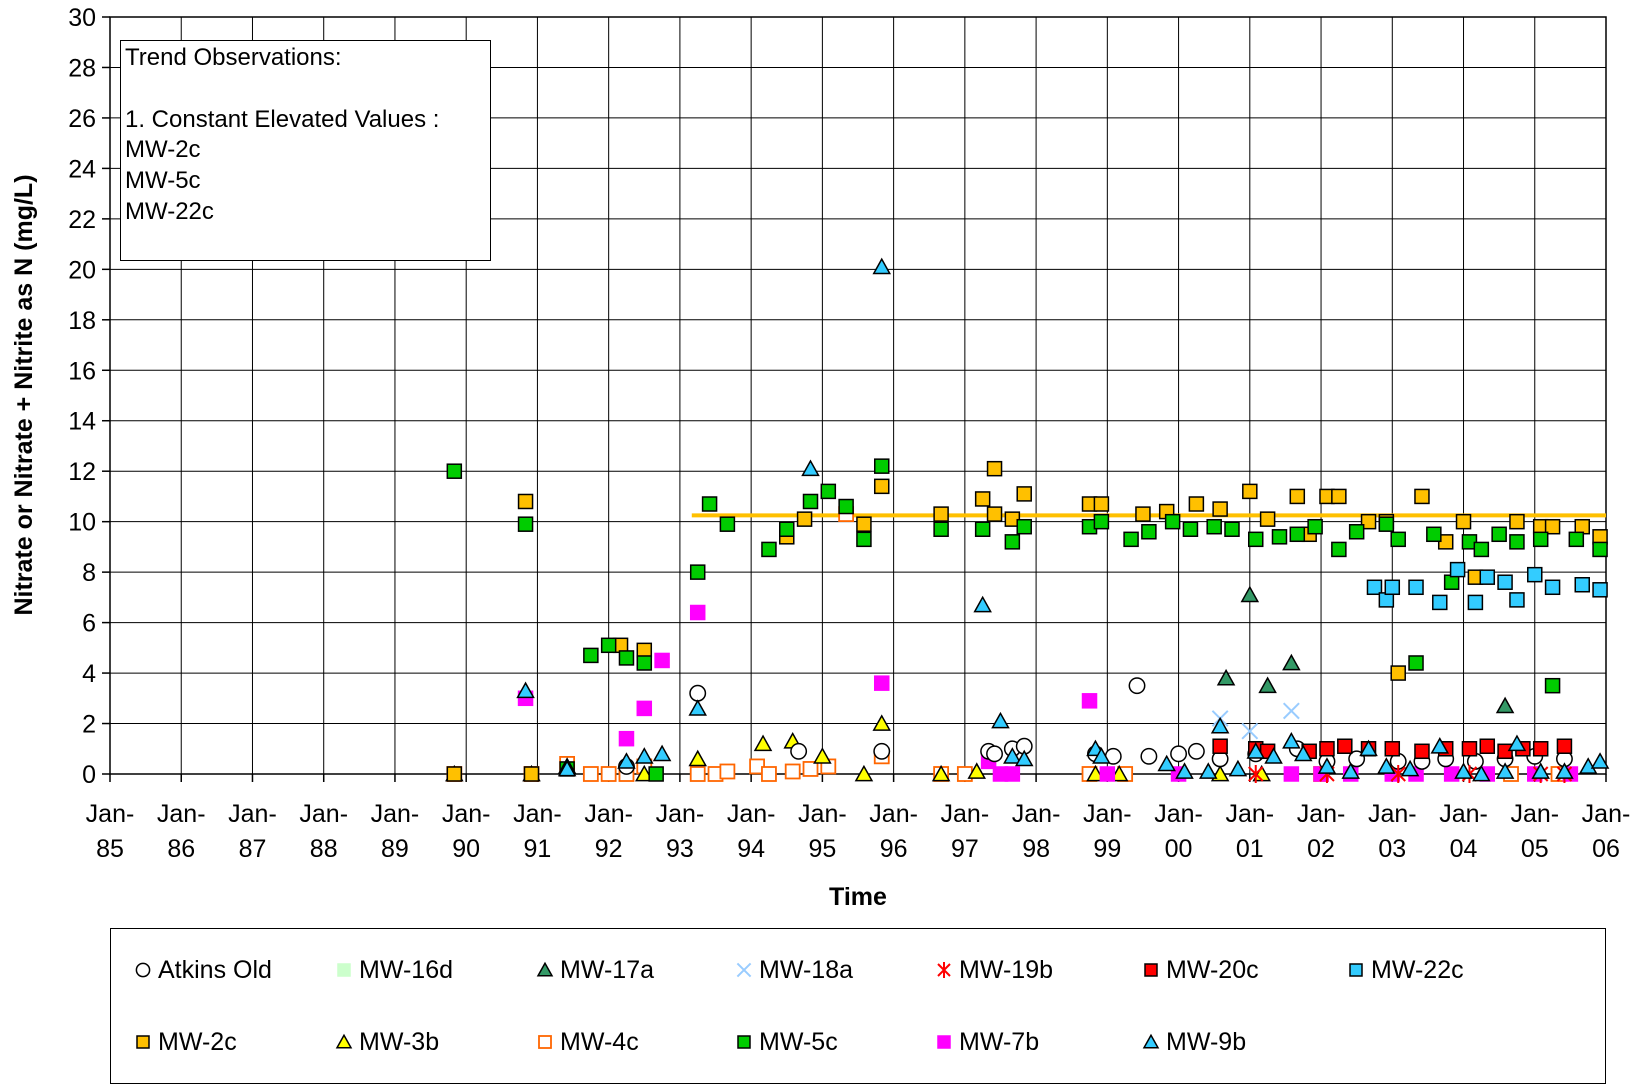 This screenshot has width=1645, height=1091. Describe the element at coordinates (82, 523) in the screenshot. I see `y-tick-label: 10` at that location.